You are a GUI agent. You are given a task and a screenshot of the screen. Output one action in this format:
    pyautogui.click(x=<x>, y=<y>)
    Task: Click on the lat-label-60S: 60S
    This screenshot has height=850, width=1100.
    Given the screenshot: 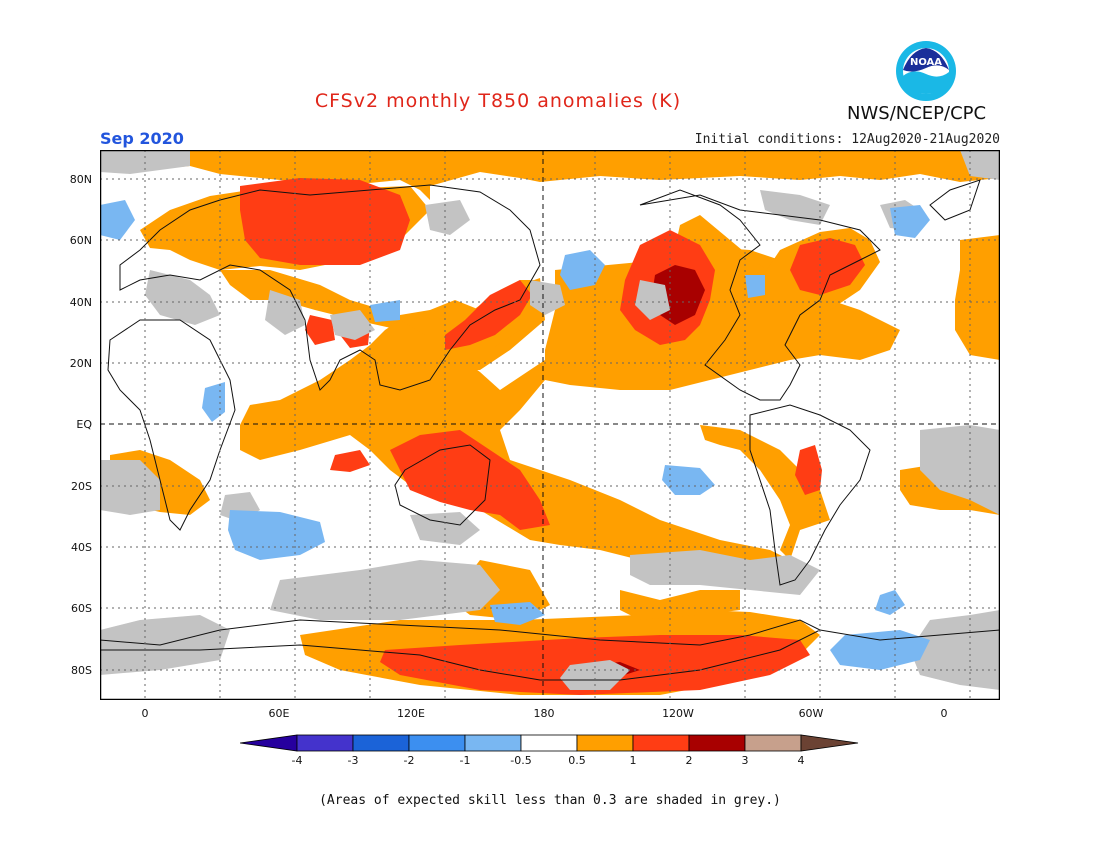 What is the action you would take?
    pyautogui.click(x=81, y=608)
    